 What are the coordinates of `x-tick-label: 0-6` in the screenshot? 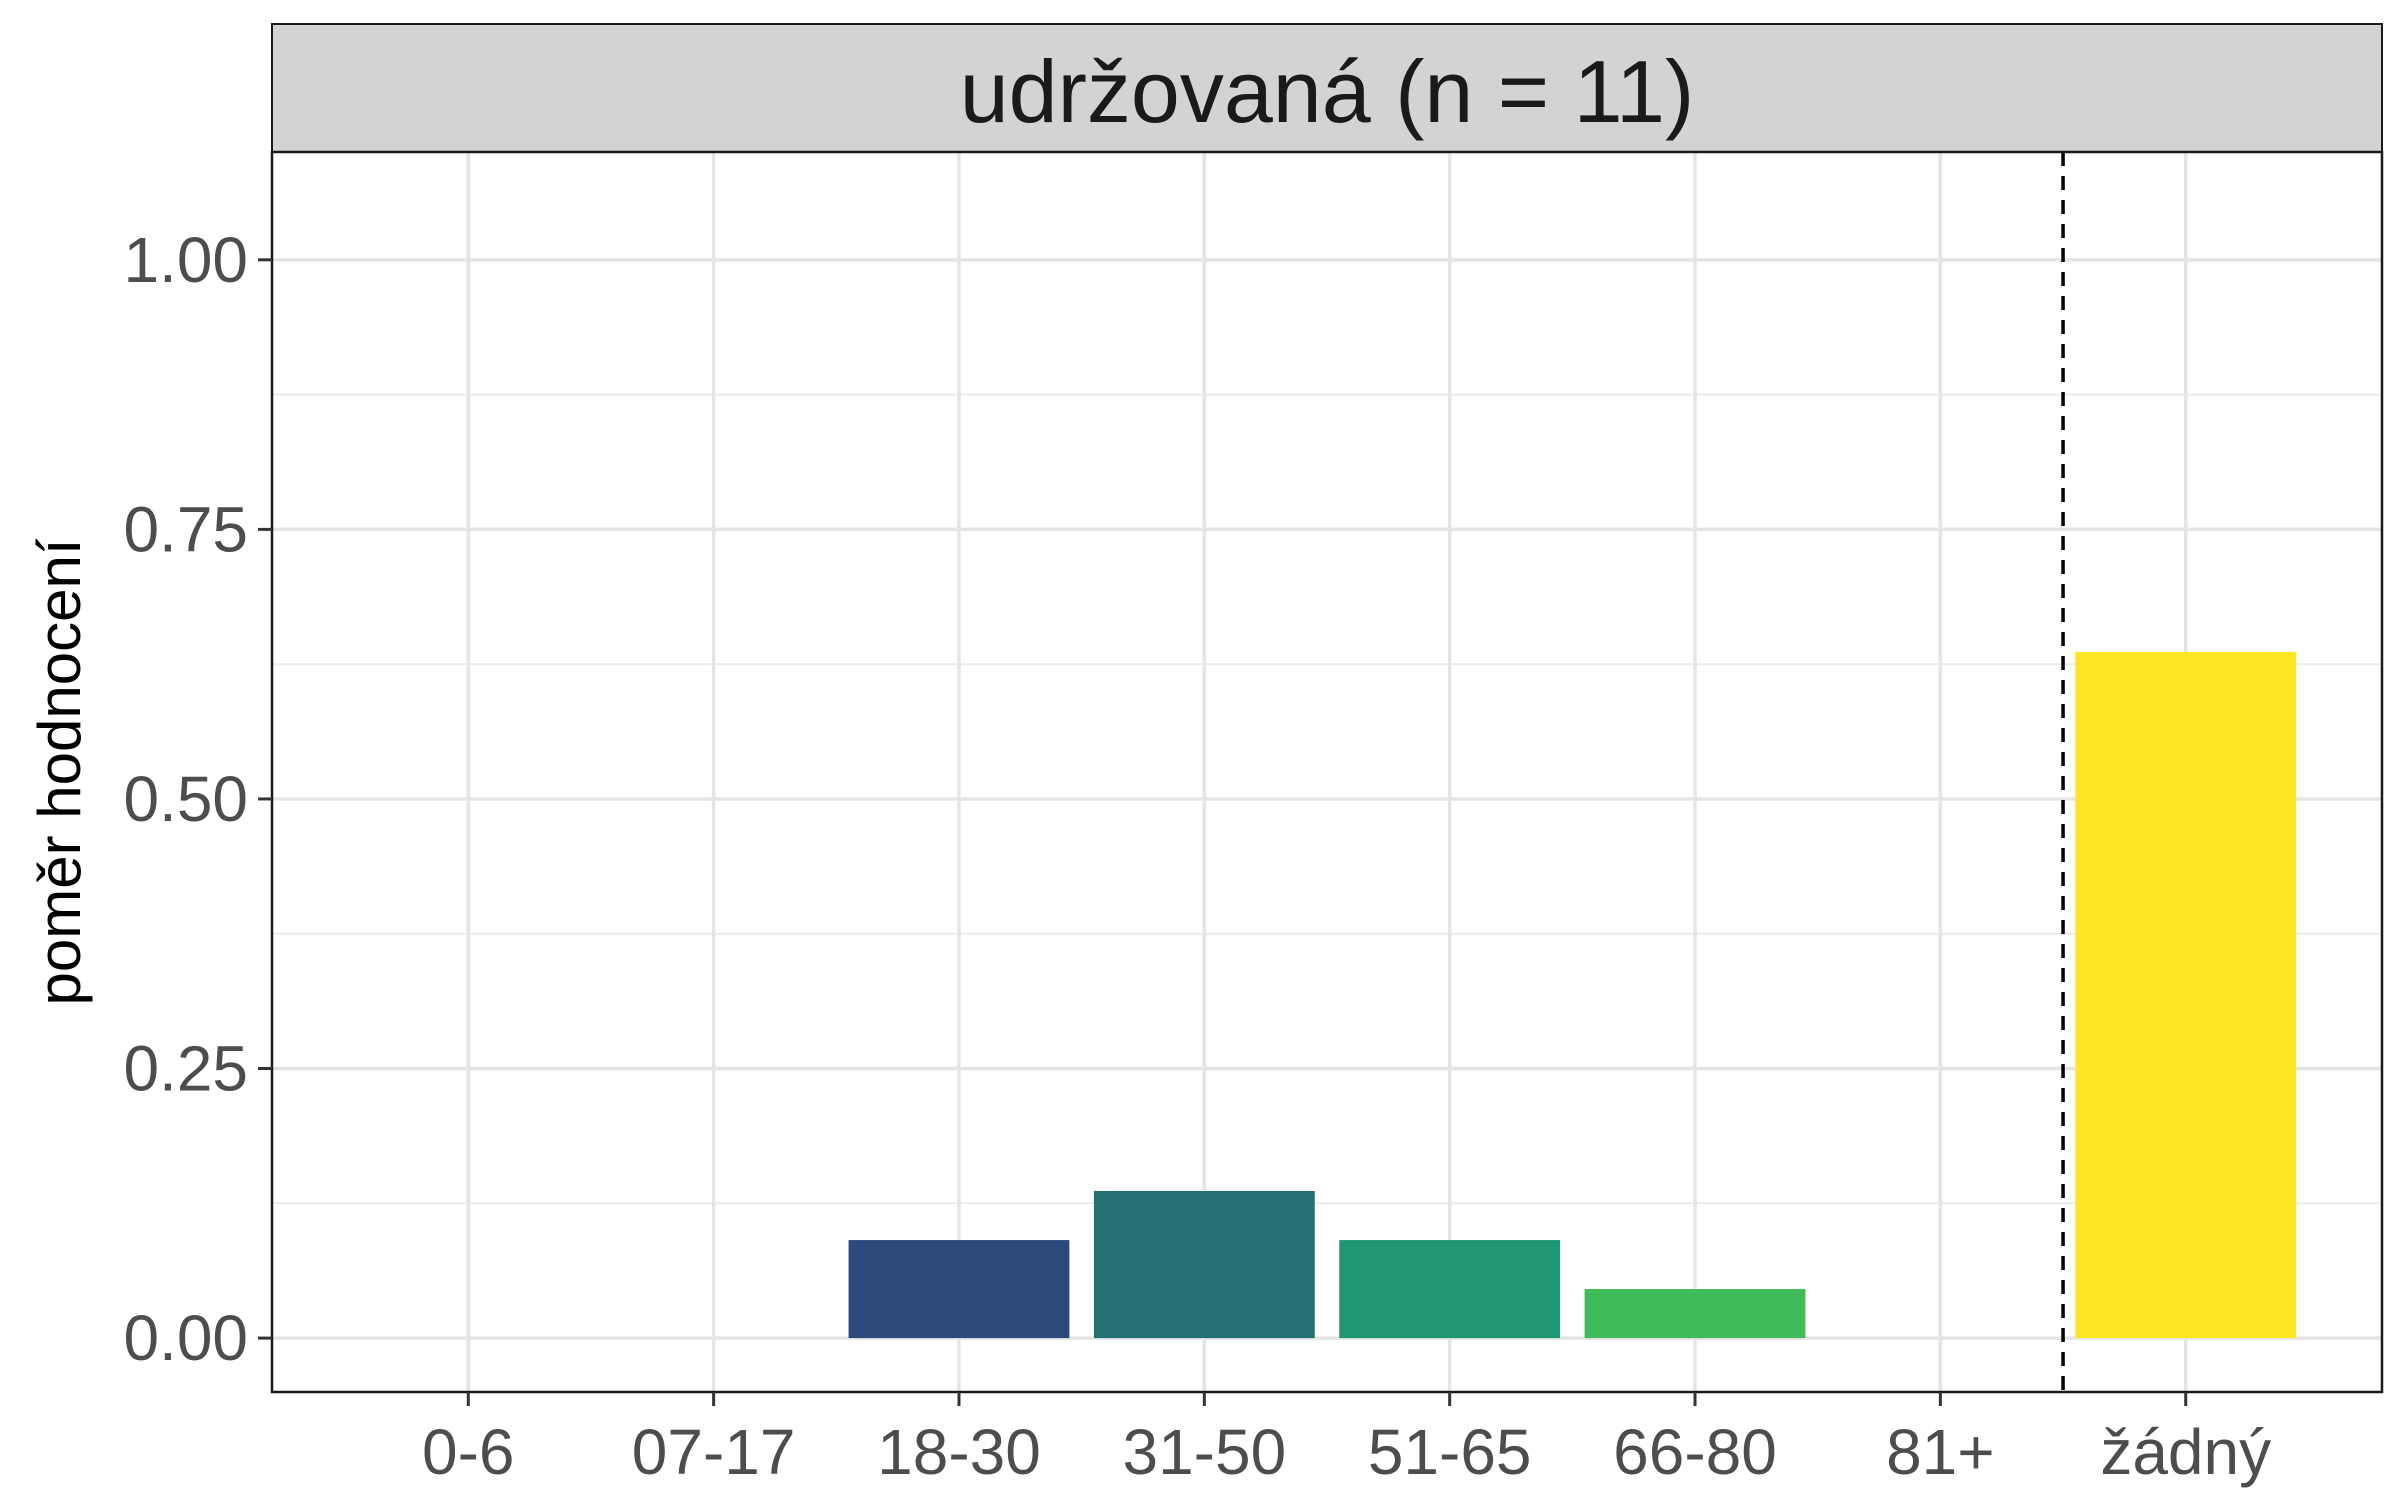 It's located at (468, 1452).